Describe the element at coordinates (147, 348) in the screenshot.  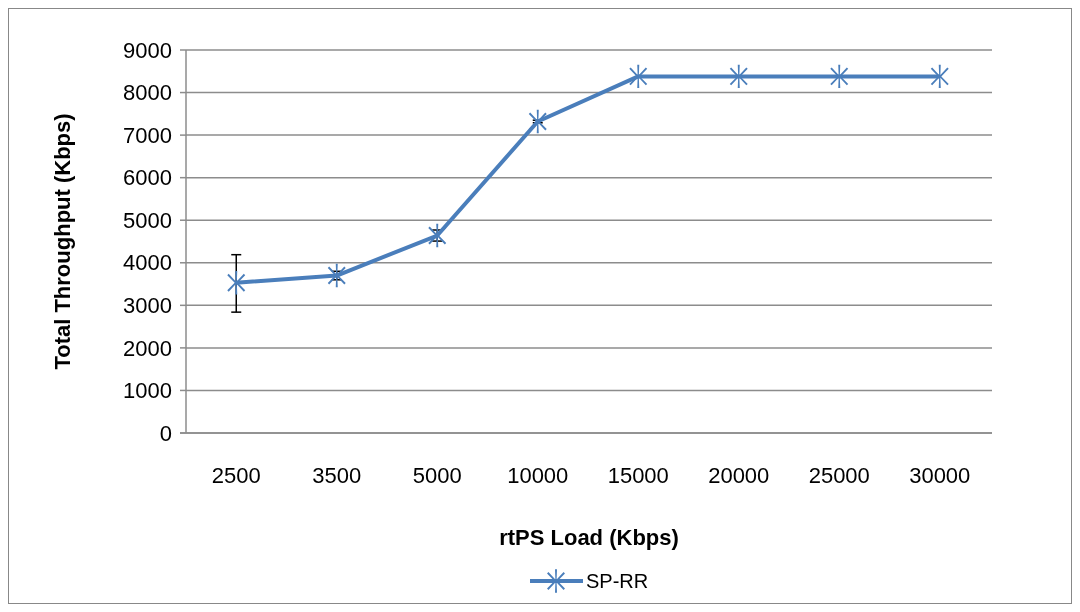
I see `y-tick-label: 2000` at that location.